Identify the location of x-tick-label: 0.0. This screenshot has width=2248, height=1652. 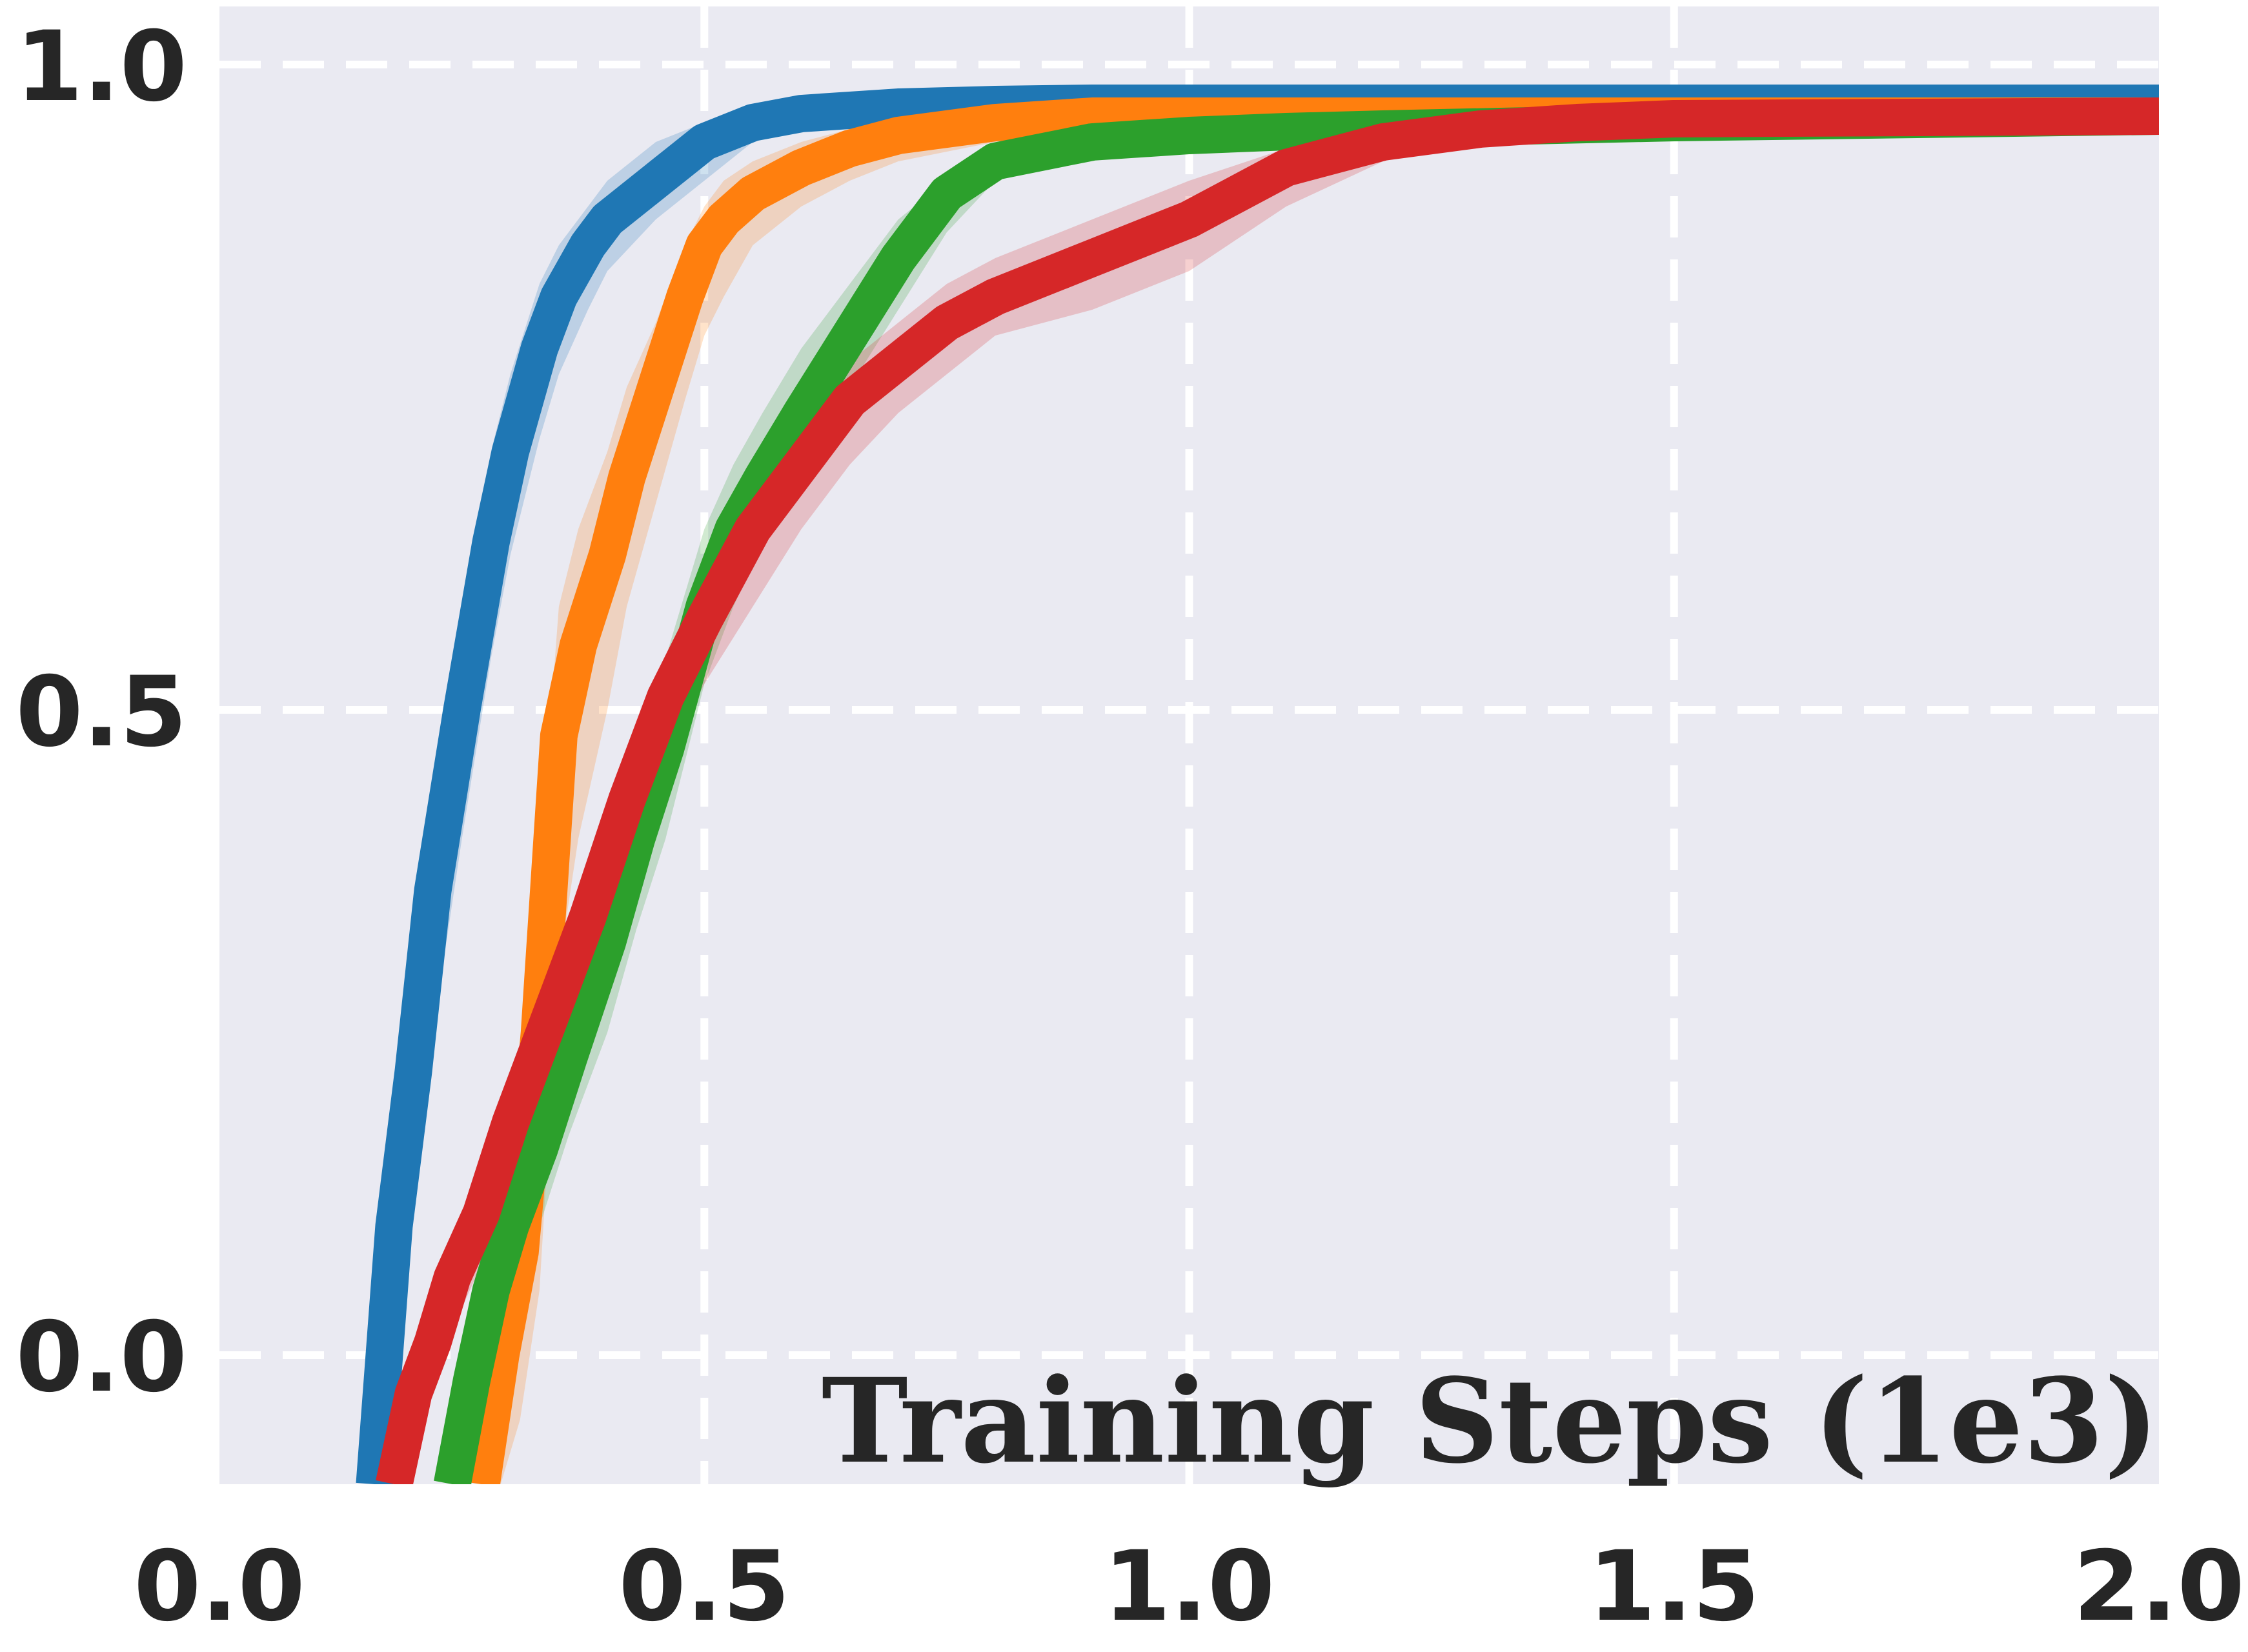
(219, 1587).